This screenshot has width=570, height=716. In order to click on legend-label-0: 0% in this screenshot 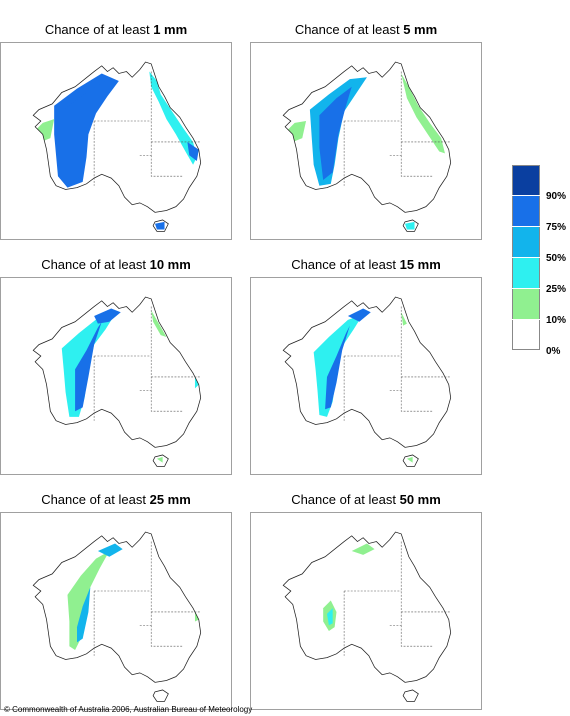, I will do `click(553, 351)`.